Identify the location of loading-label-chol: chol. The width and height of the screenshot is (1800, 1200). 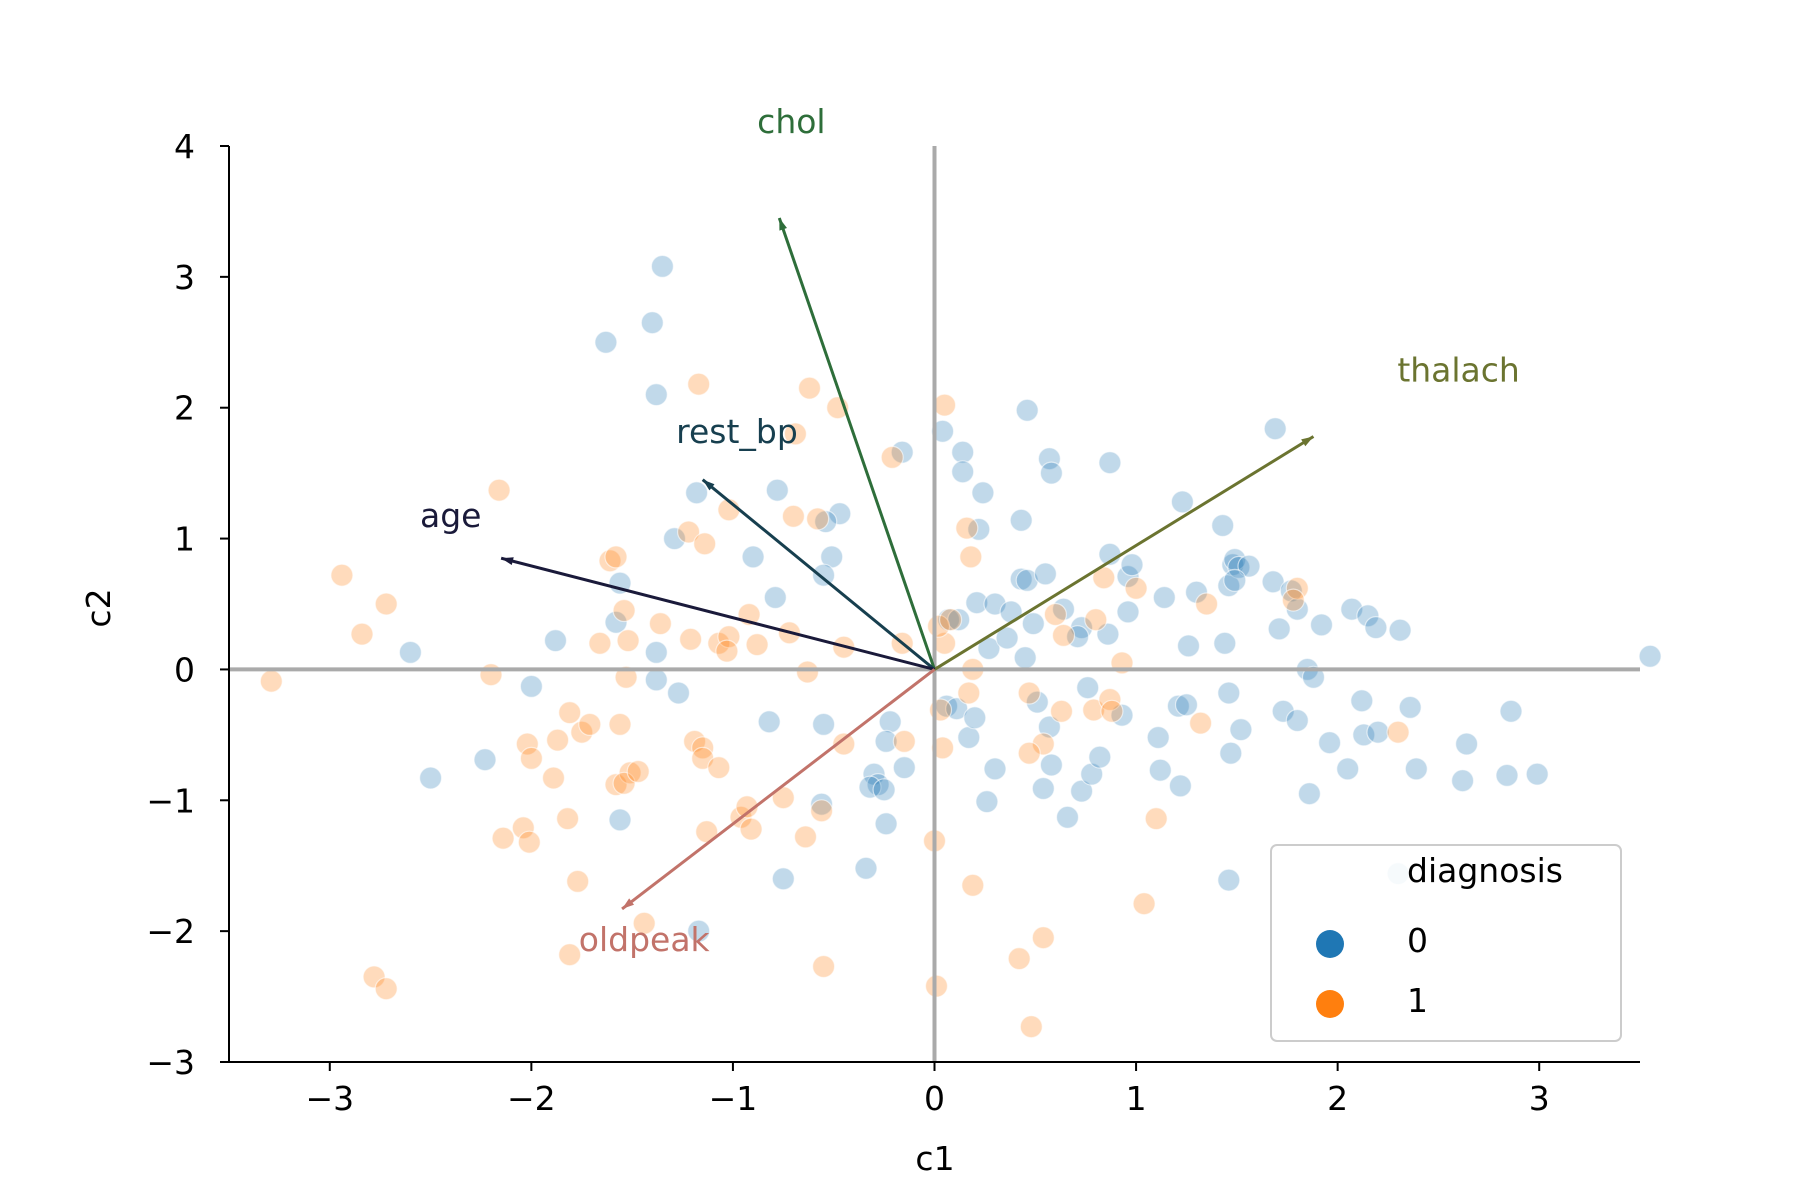
(791, 121).